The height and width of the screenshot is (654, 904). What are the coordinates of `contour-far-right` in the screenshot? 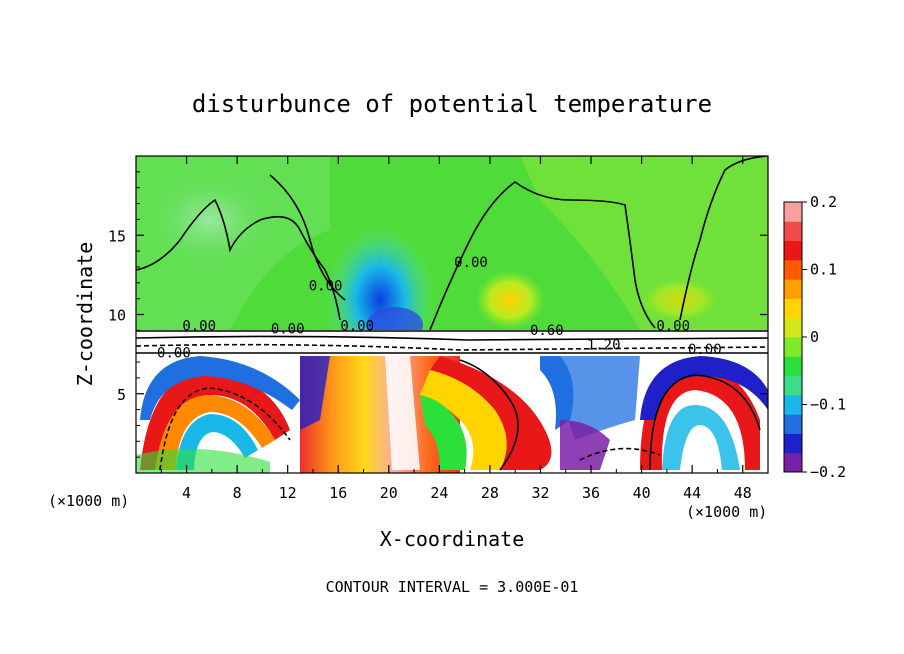 It's located at (705, 422).